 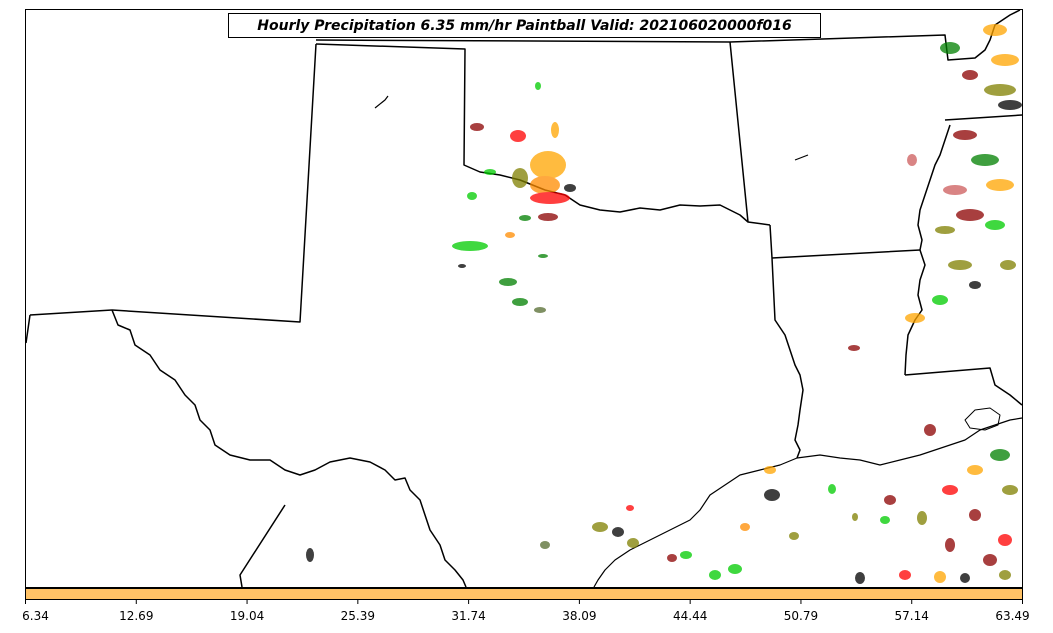 I want to click on colorbar-tick-label: 31.74, so click(x=468, y=616).